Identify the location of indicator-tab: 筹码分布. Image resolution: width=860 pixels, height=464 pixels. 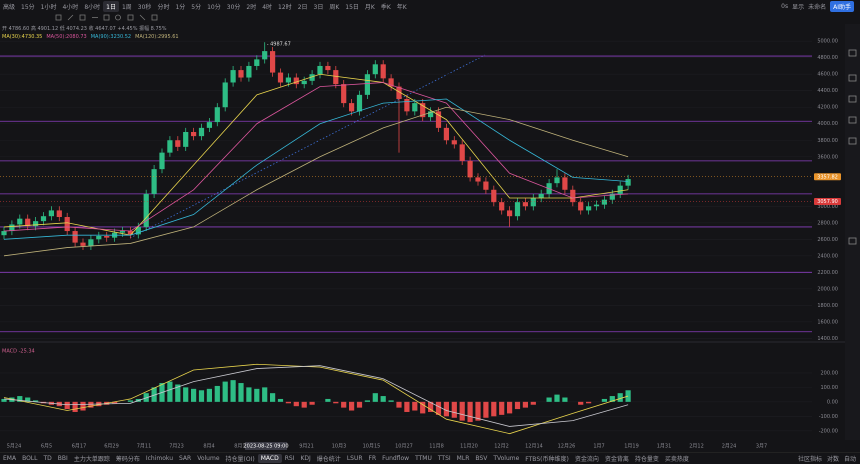
(127, 459).